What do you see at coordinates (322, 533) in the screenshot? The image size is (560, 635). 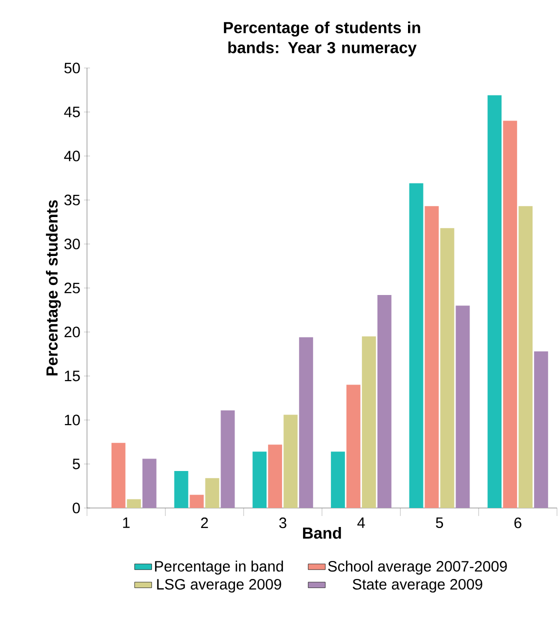 I see `x-axis-title: Band` at bounding box center [322, 533].